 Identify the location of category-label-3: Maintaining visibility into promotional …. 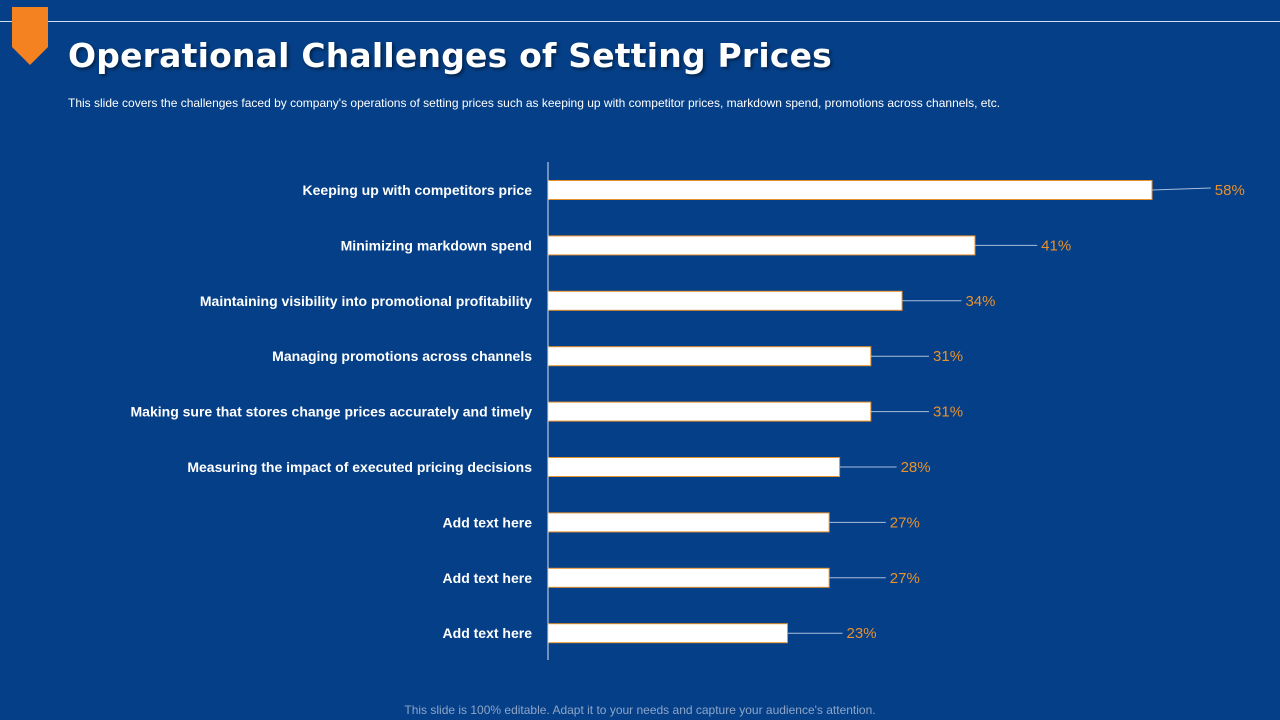
(366, 301).